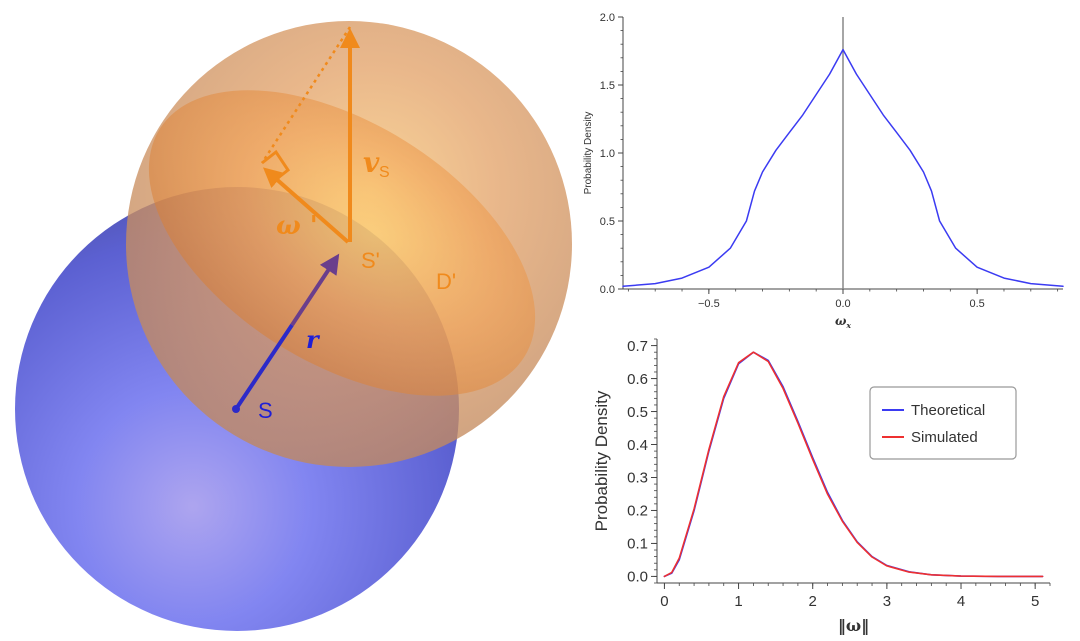 The image size is (1080, 641). Describe the element at coordinates (607, 86) in the screenshot. I see `y-tick-label: 1.5` at that location.